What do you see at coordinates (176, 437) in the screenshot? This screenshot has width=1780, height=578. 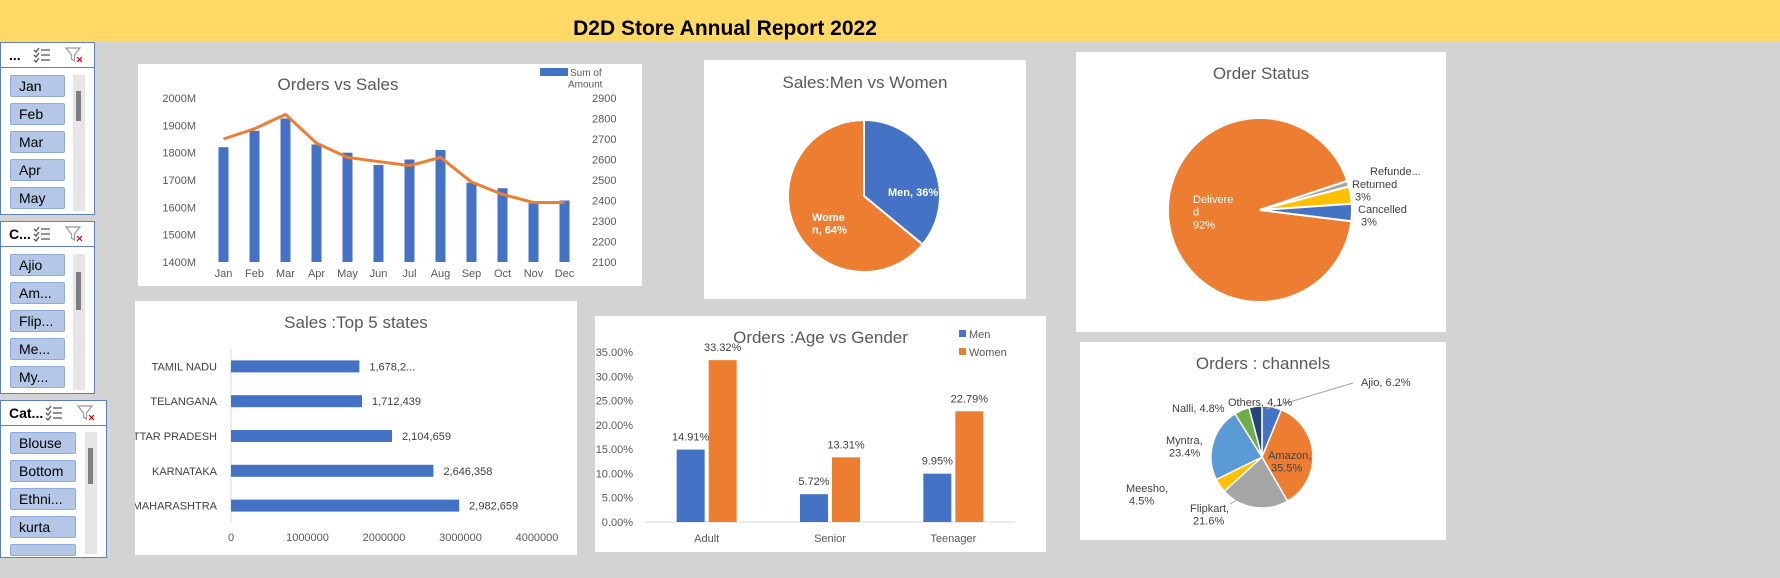 I see `category-label: UTTAR PRADESH` at bounding box center [176, 437].